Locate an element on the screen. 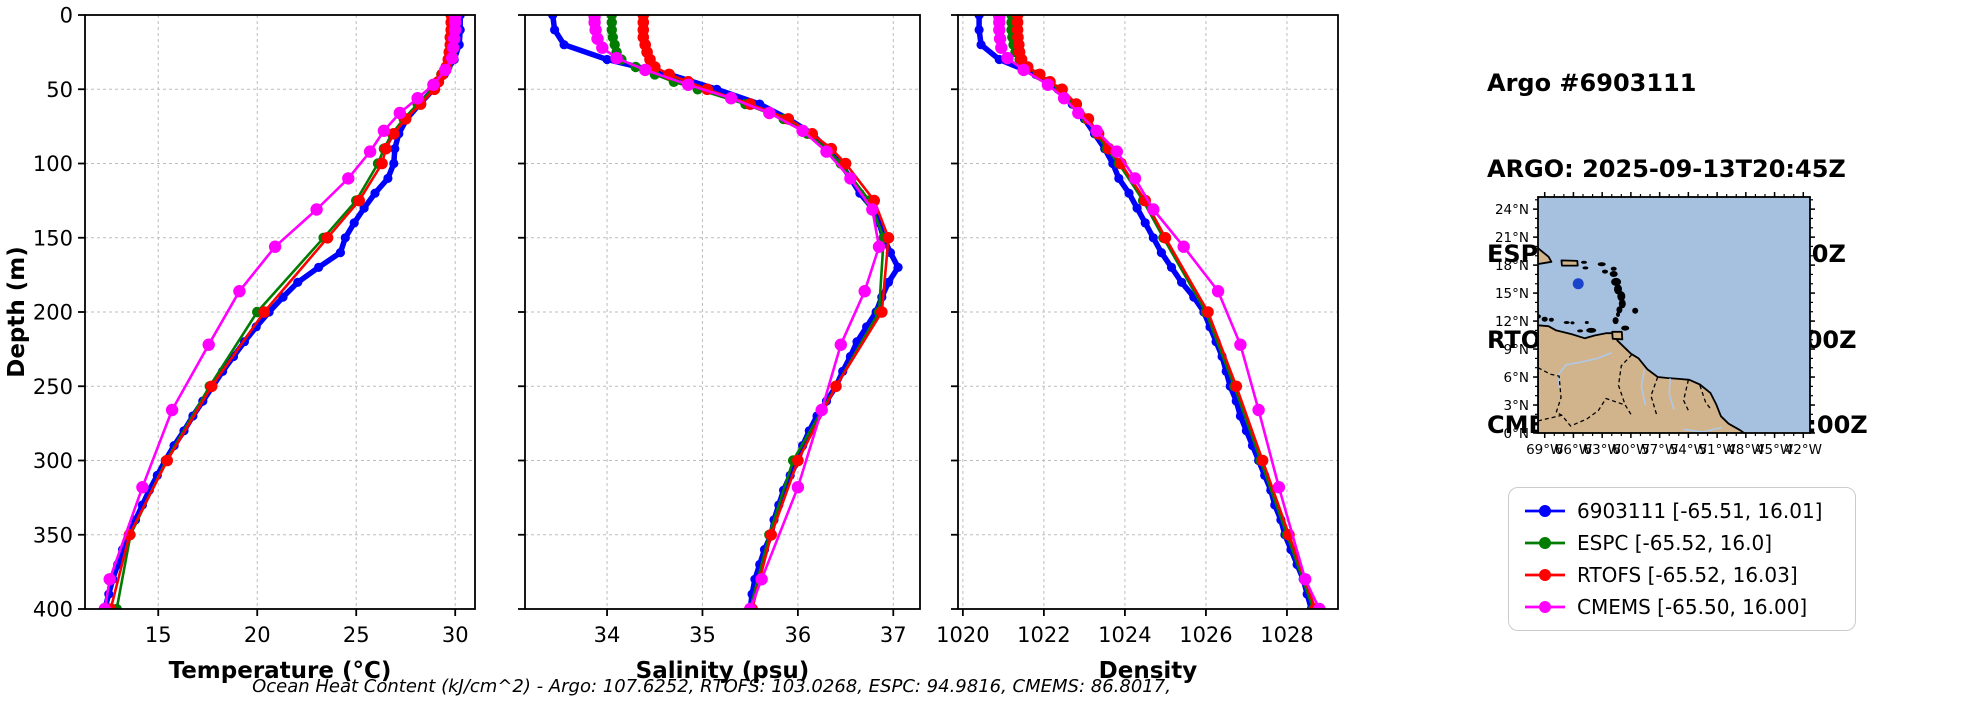 This screenshot has width=1967, height=712. legend-label: RTOFS [-65.52, 16.03] is located at coordinates (1687, 575).